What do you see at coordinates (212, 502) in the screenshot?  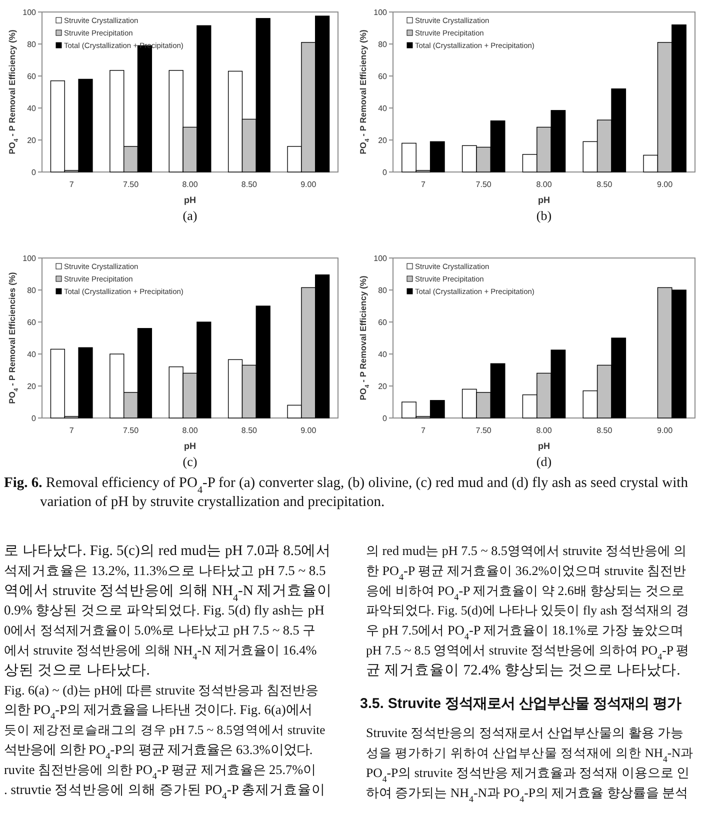 I see `text: variation of pH by struvite crystallization and precipitation.` at bounding box center [212, 502].